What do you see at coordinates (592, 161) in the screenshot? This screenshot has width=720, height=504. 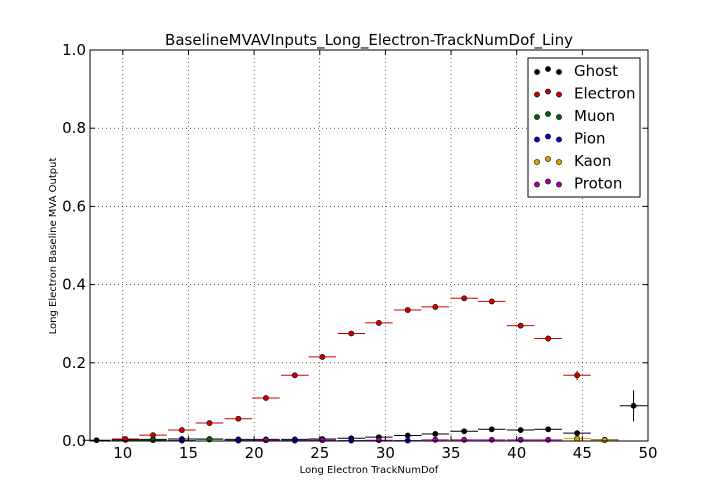 I see `legend-label: Kaon` at bounding box center [592, 161].